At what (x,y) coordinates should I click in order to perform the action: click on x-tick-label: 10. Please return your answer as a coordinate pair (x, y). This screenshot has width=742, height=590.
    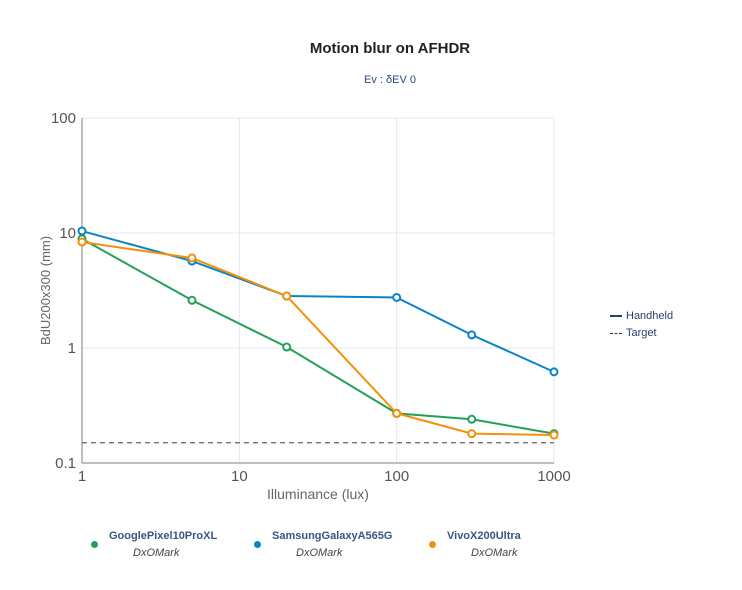
    Looking at the image, I should click on (239, 476).